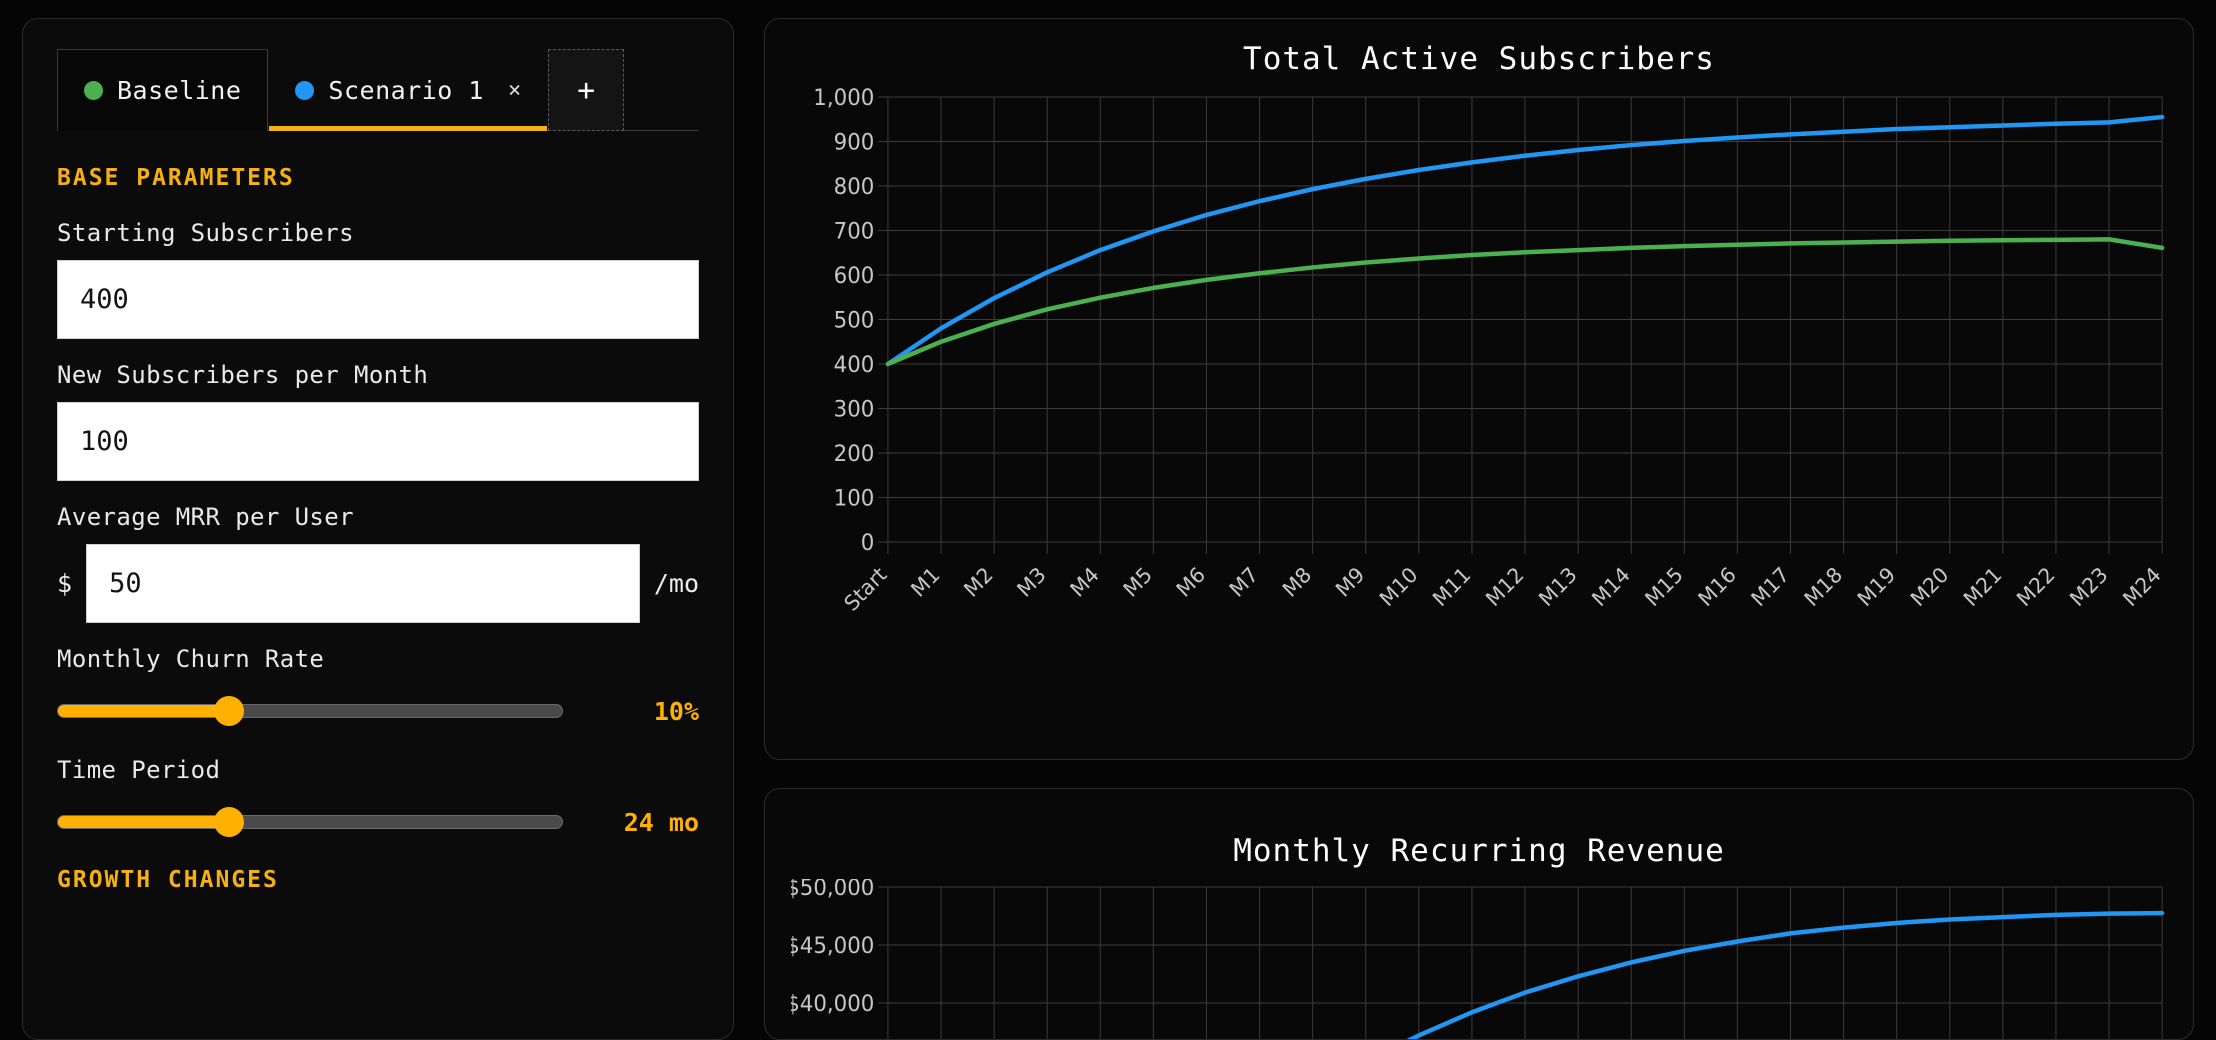 The height and width of the screenshot is (1040, 2216). What do you see at coordinates (229, 711) in the screenshot?
I see `churn-slider-thumb` at bounding box center [229, 711].